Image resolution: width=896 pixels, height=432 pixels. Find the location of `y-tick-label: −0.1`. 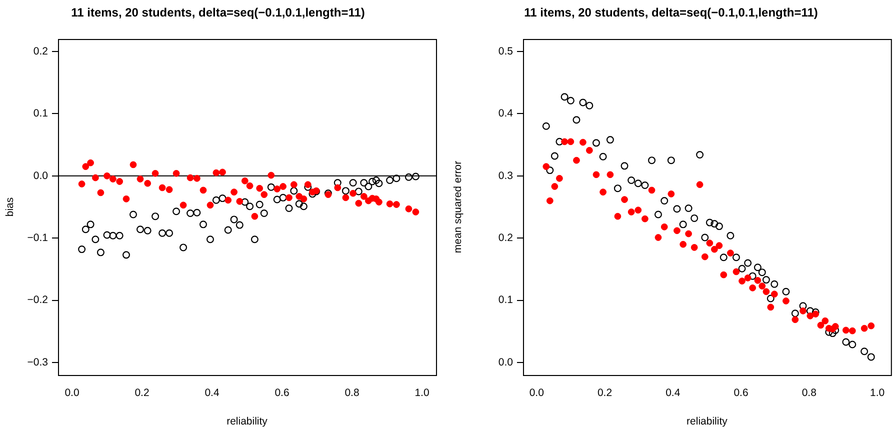

y-tick-label: −0.1 is located at coordinates (37, 238).